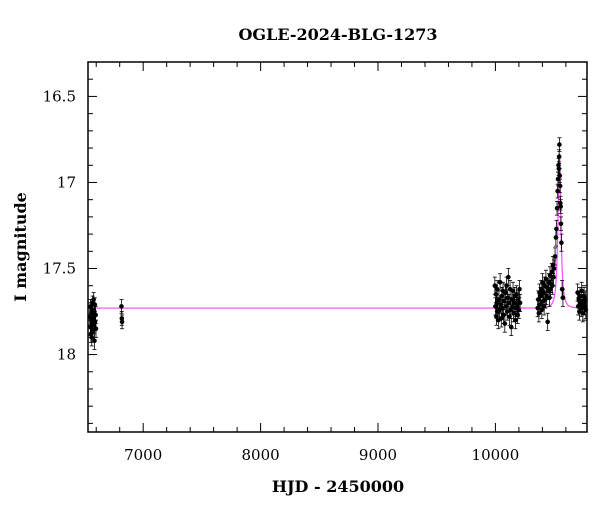  Describe the element at coordinates (261, 455) in the screenshot. I see `x-tick-label: 8000` at that location.